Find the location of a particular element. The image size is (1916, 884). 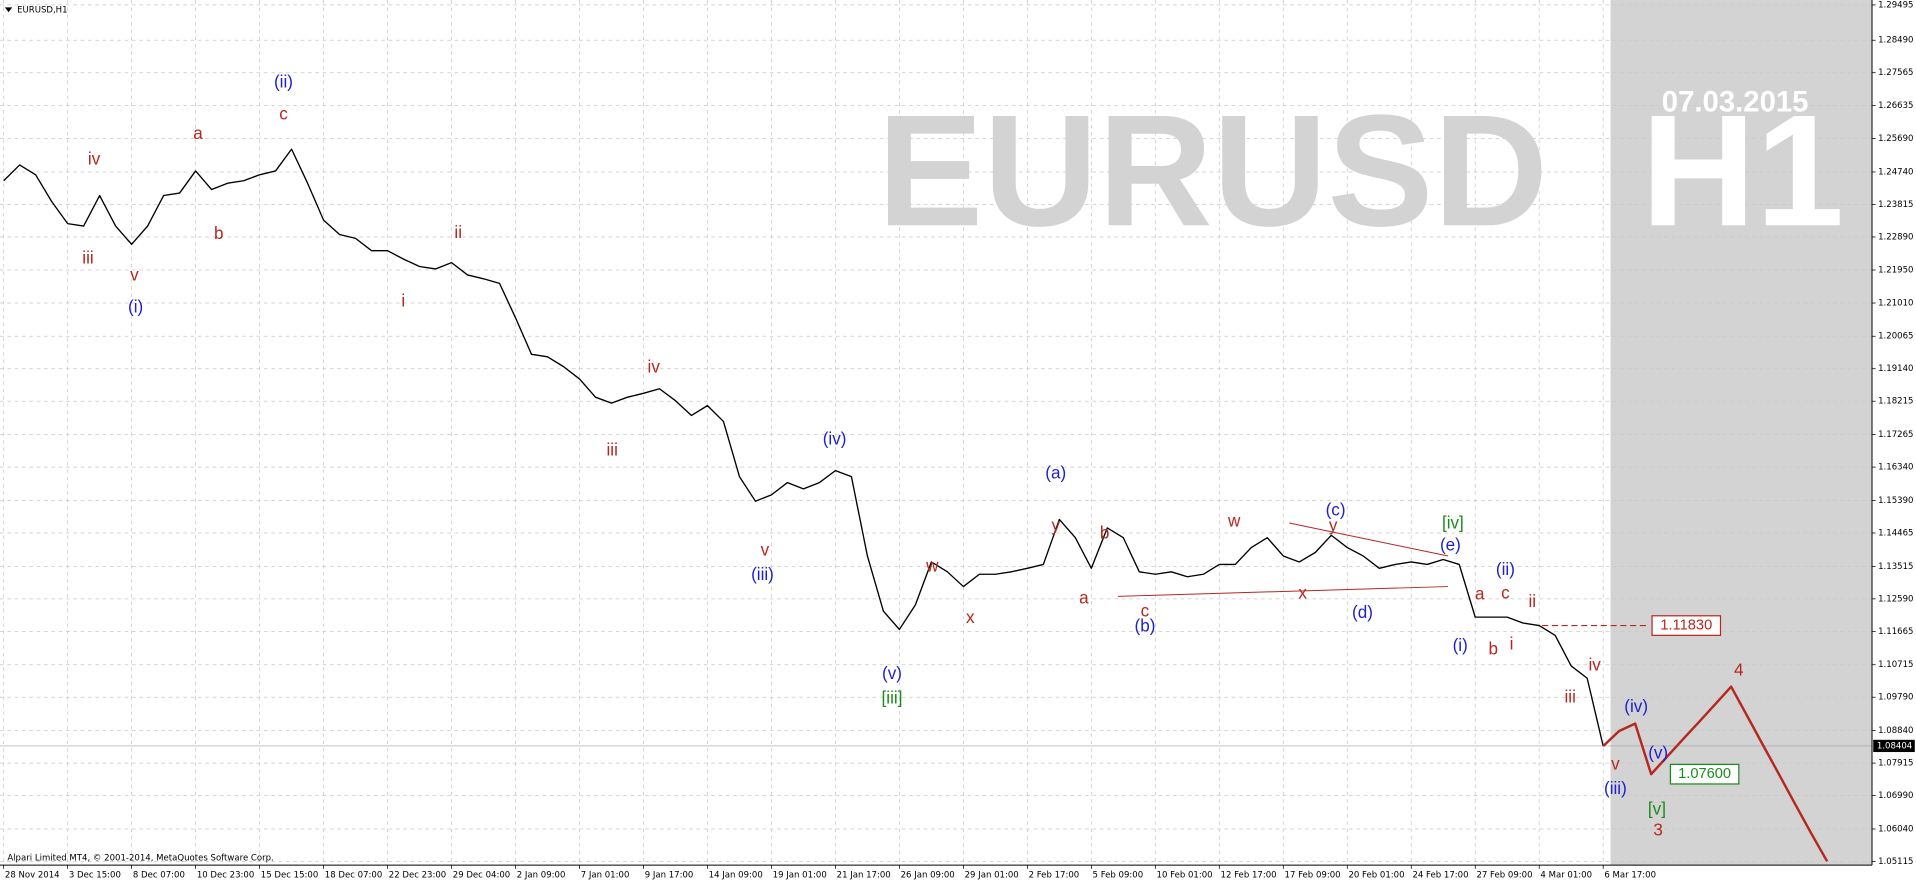

x-tick-label: 17 Feb 09:00 is located at coordinates (1313, 875).